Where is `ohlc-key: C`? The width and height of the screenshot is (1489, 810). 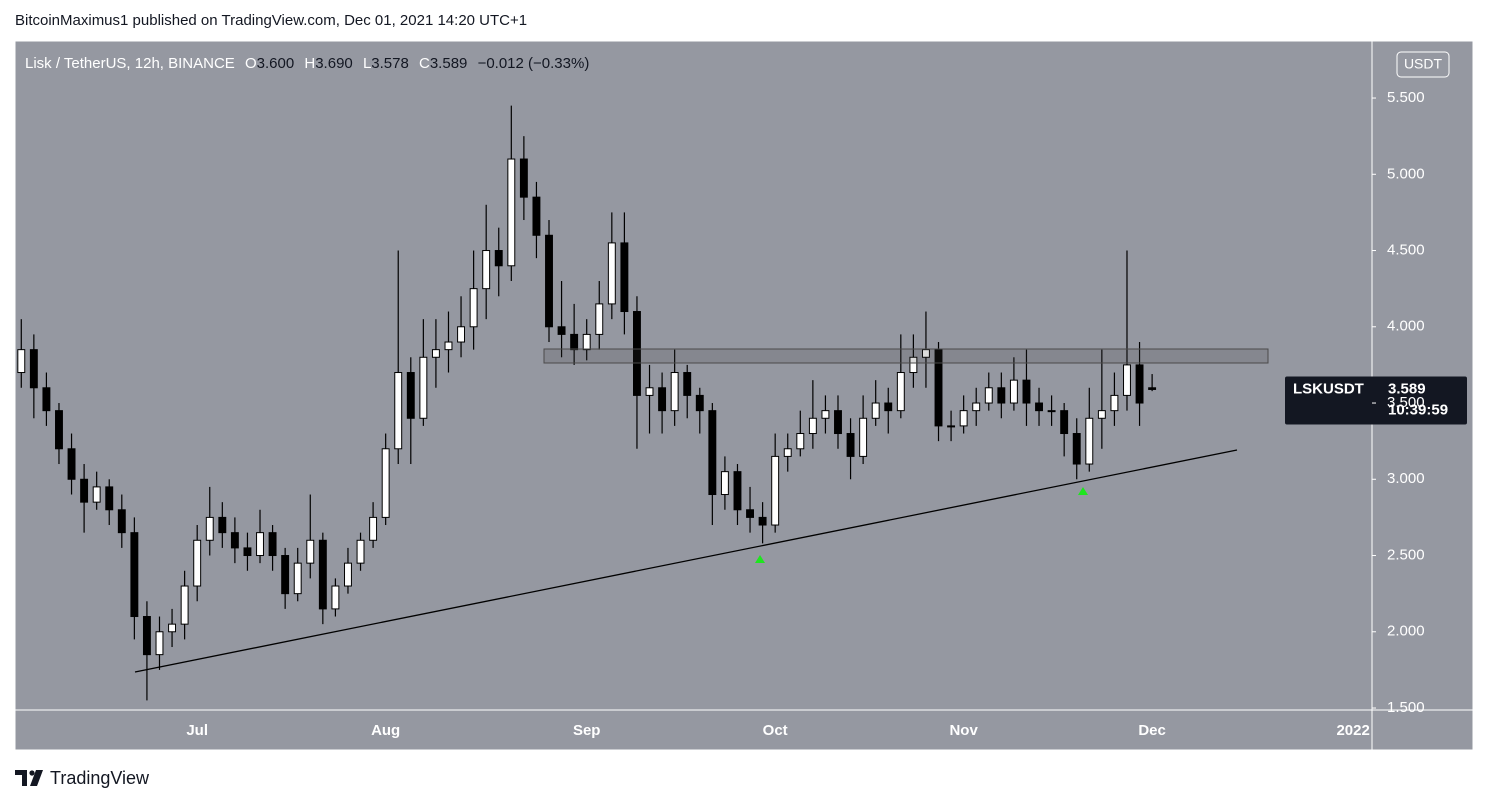
ohlc-key: C is located at coordinates (424, 63).